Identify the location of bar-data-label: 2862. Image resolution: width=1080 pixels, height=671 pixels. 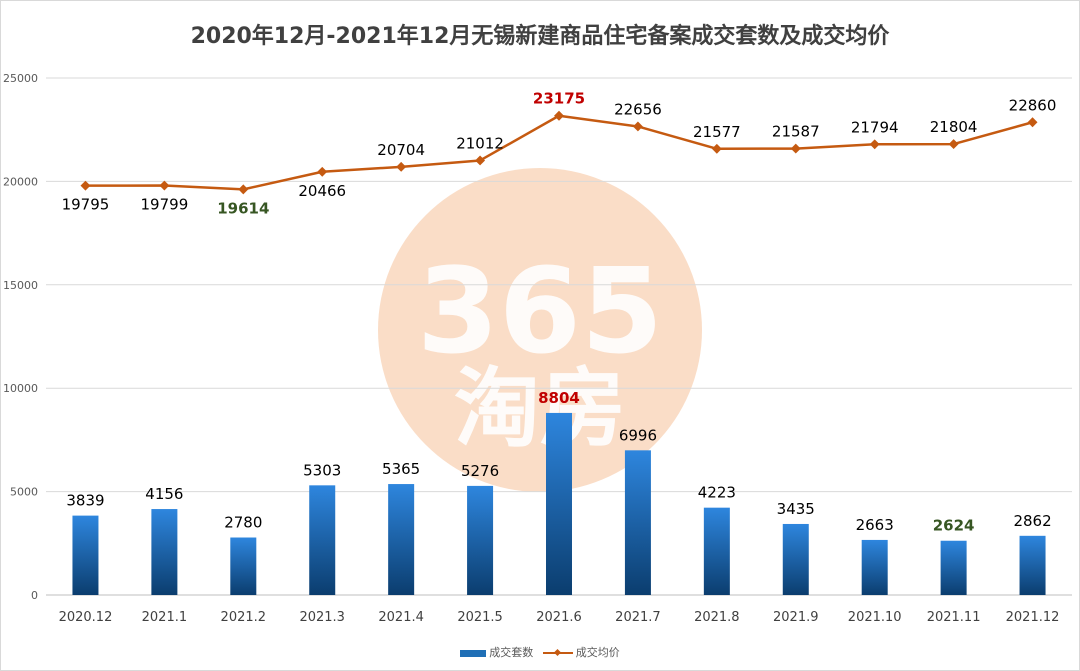
(1032, 521).